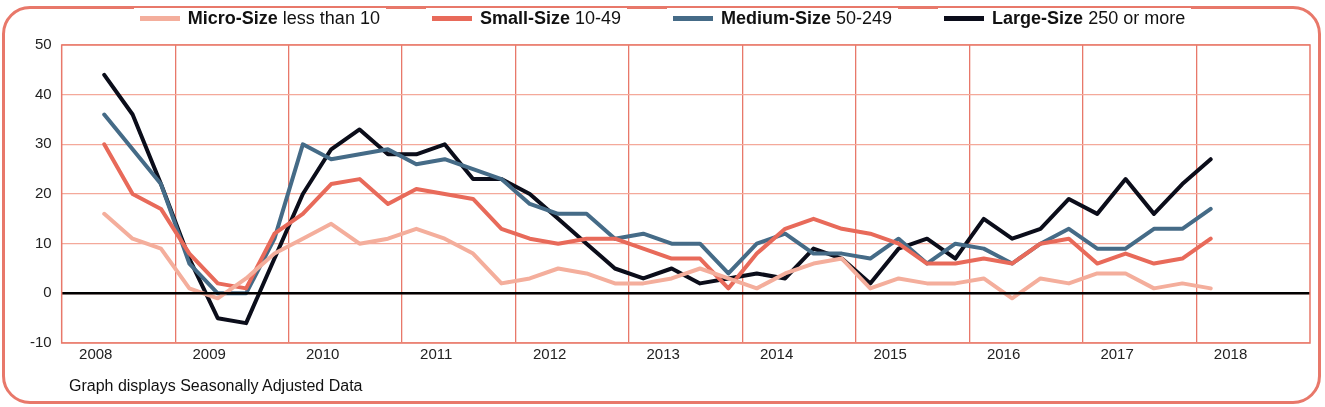  Describe the element at coordinates (43, 44) in the screenshot. I see `y-tick-label: 50` at that location.